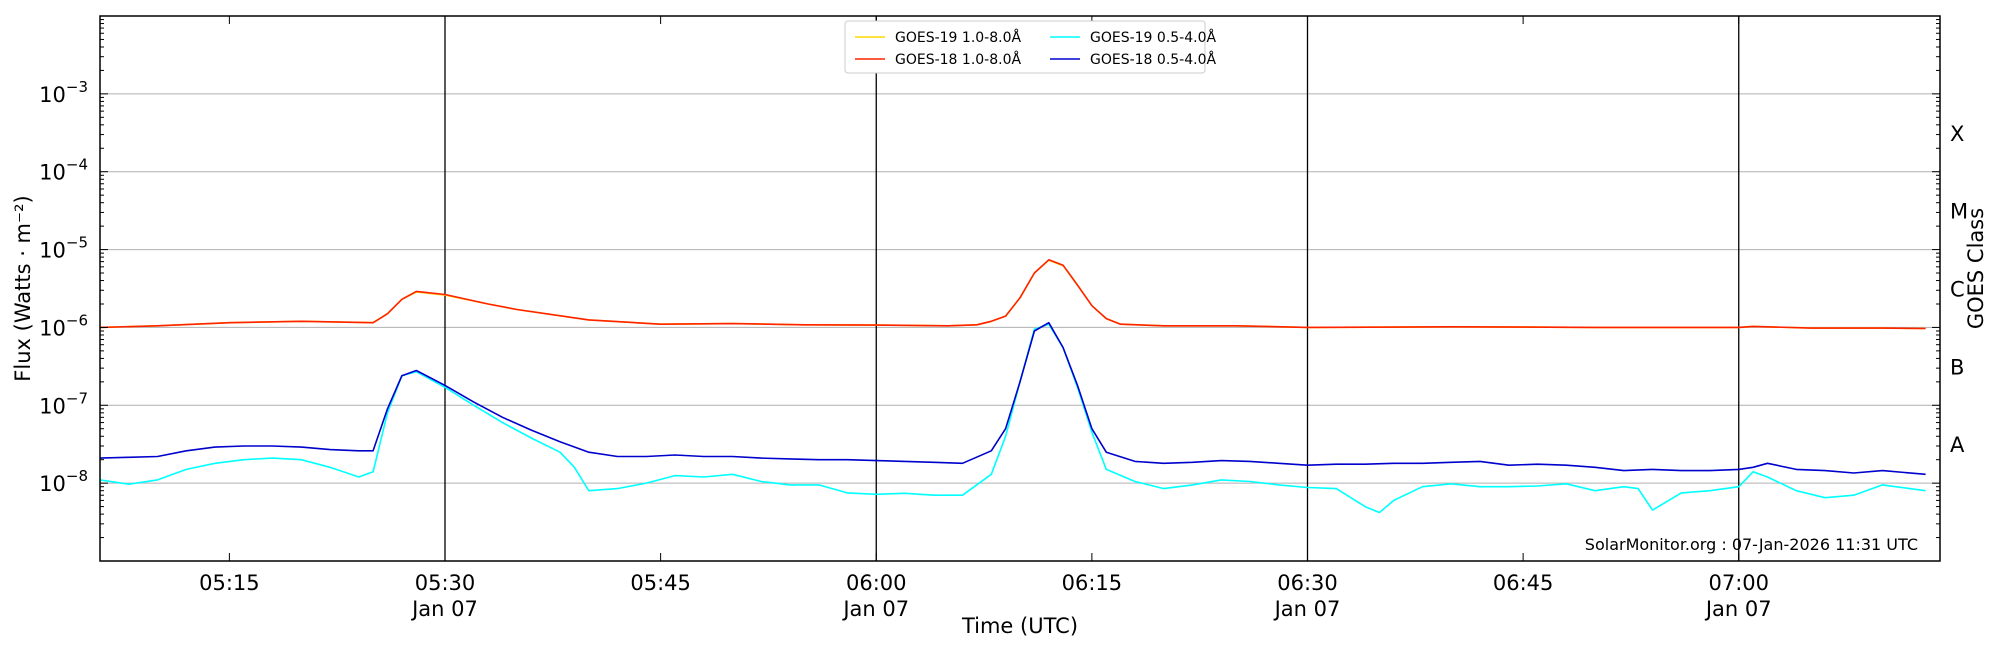  What do you see at coordinates (445, 583) in the screenshot?
I see `x-tick-label: 05:30` at bounding box center [445, 583].